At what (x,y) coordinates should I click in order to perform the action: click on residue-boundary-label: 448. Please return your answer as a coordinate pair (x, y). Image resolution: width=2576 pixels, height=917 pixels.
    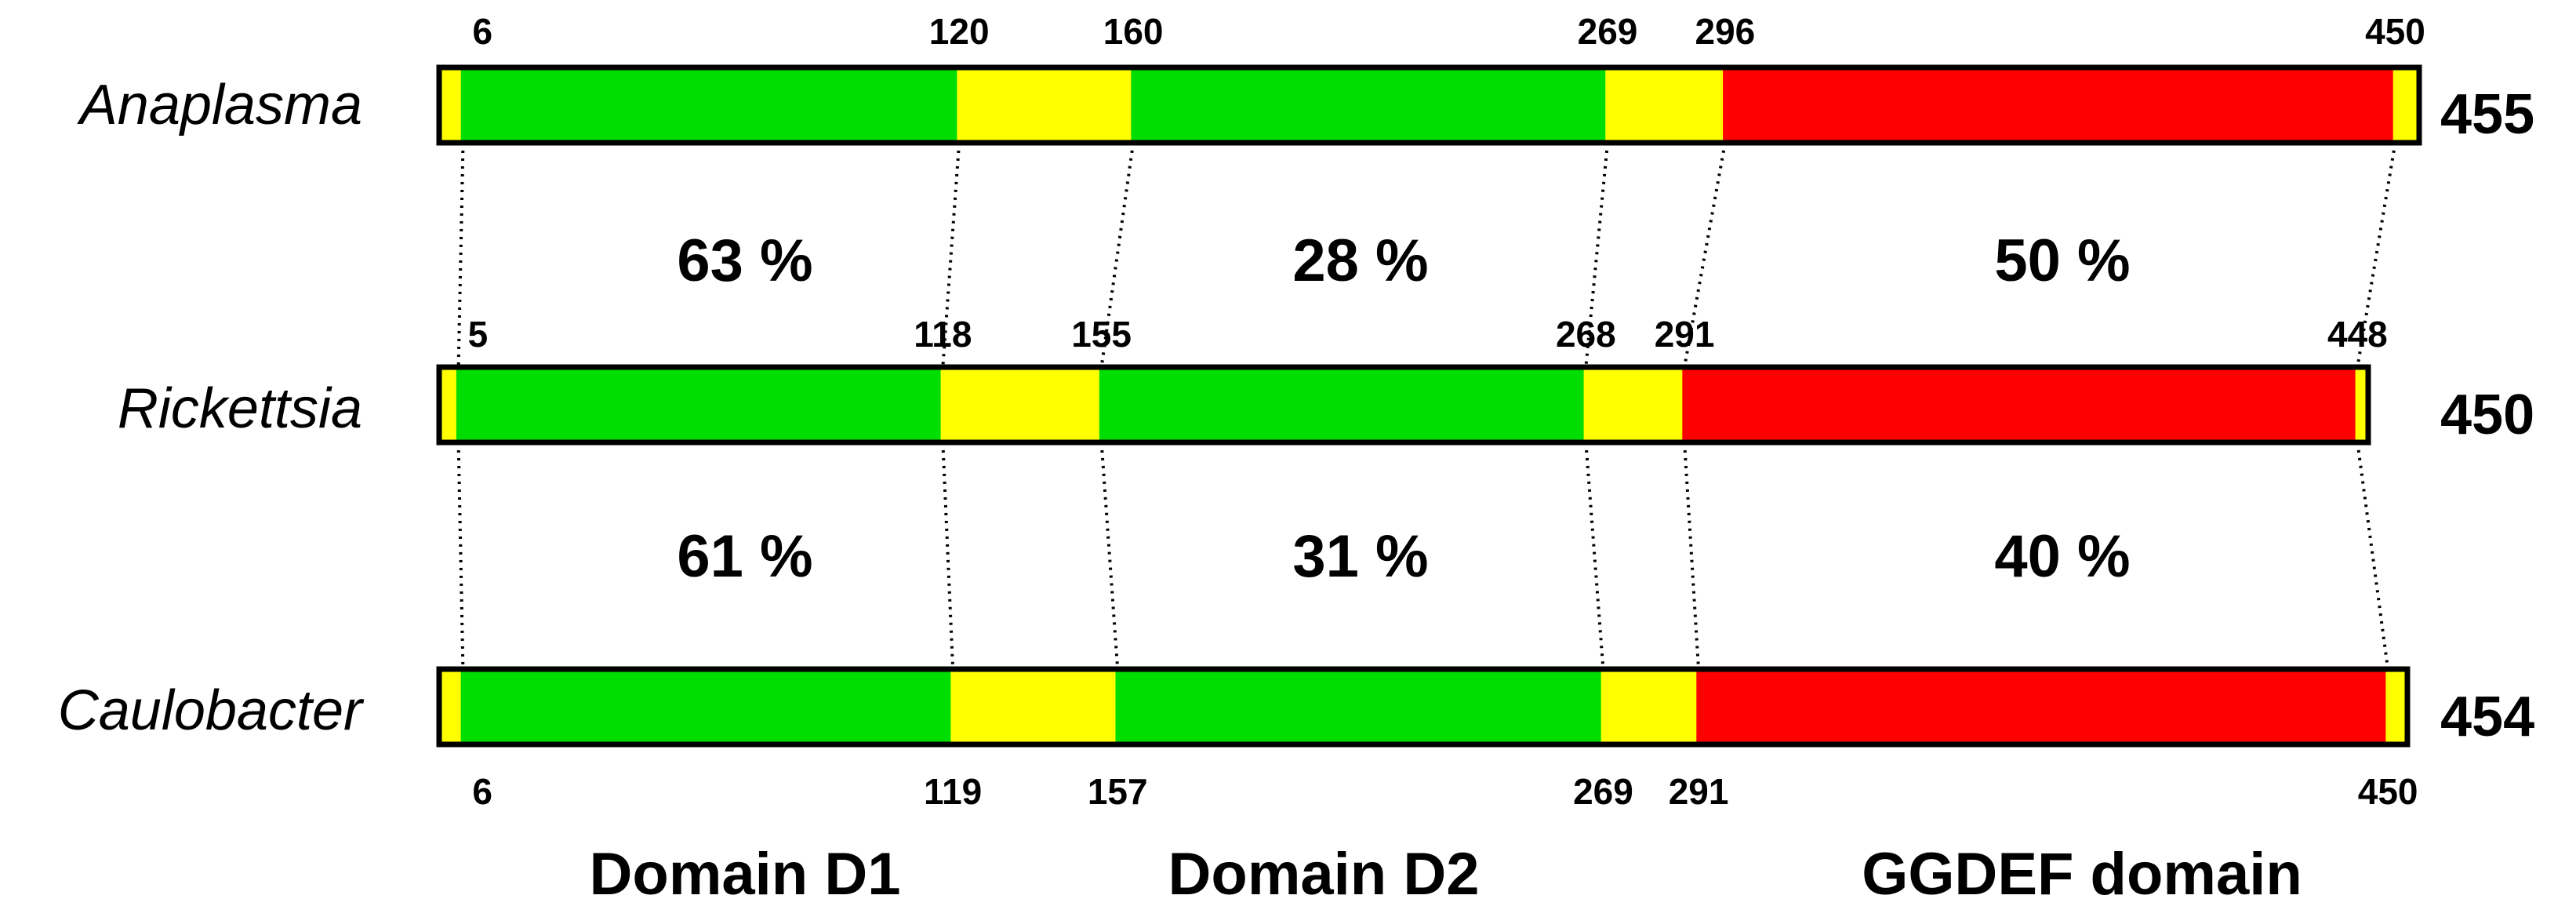
    Looking at the image, I should click on (2357, 334).